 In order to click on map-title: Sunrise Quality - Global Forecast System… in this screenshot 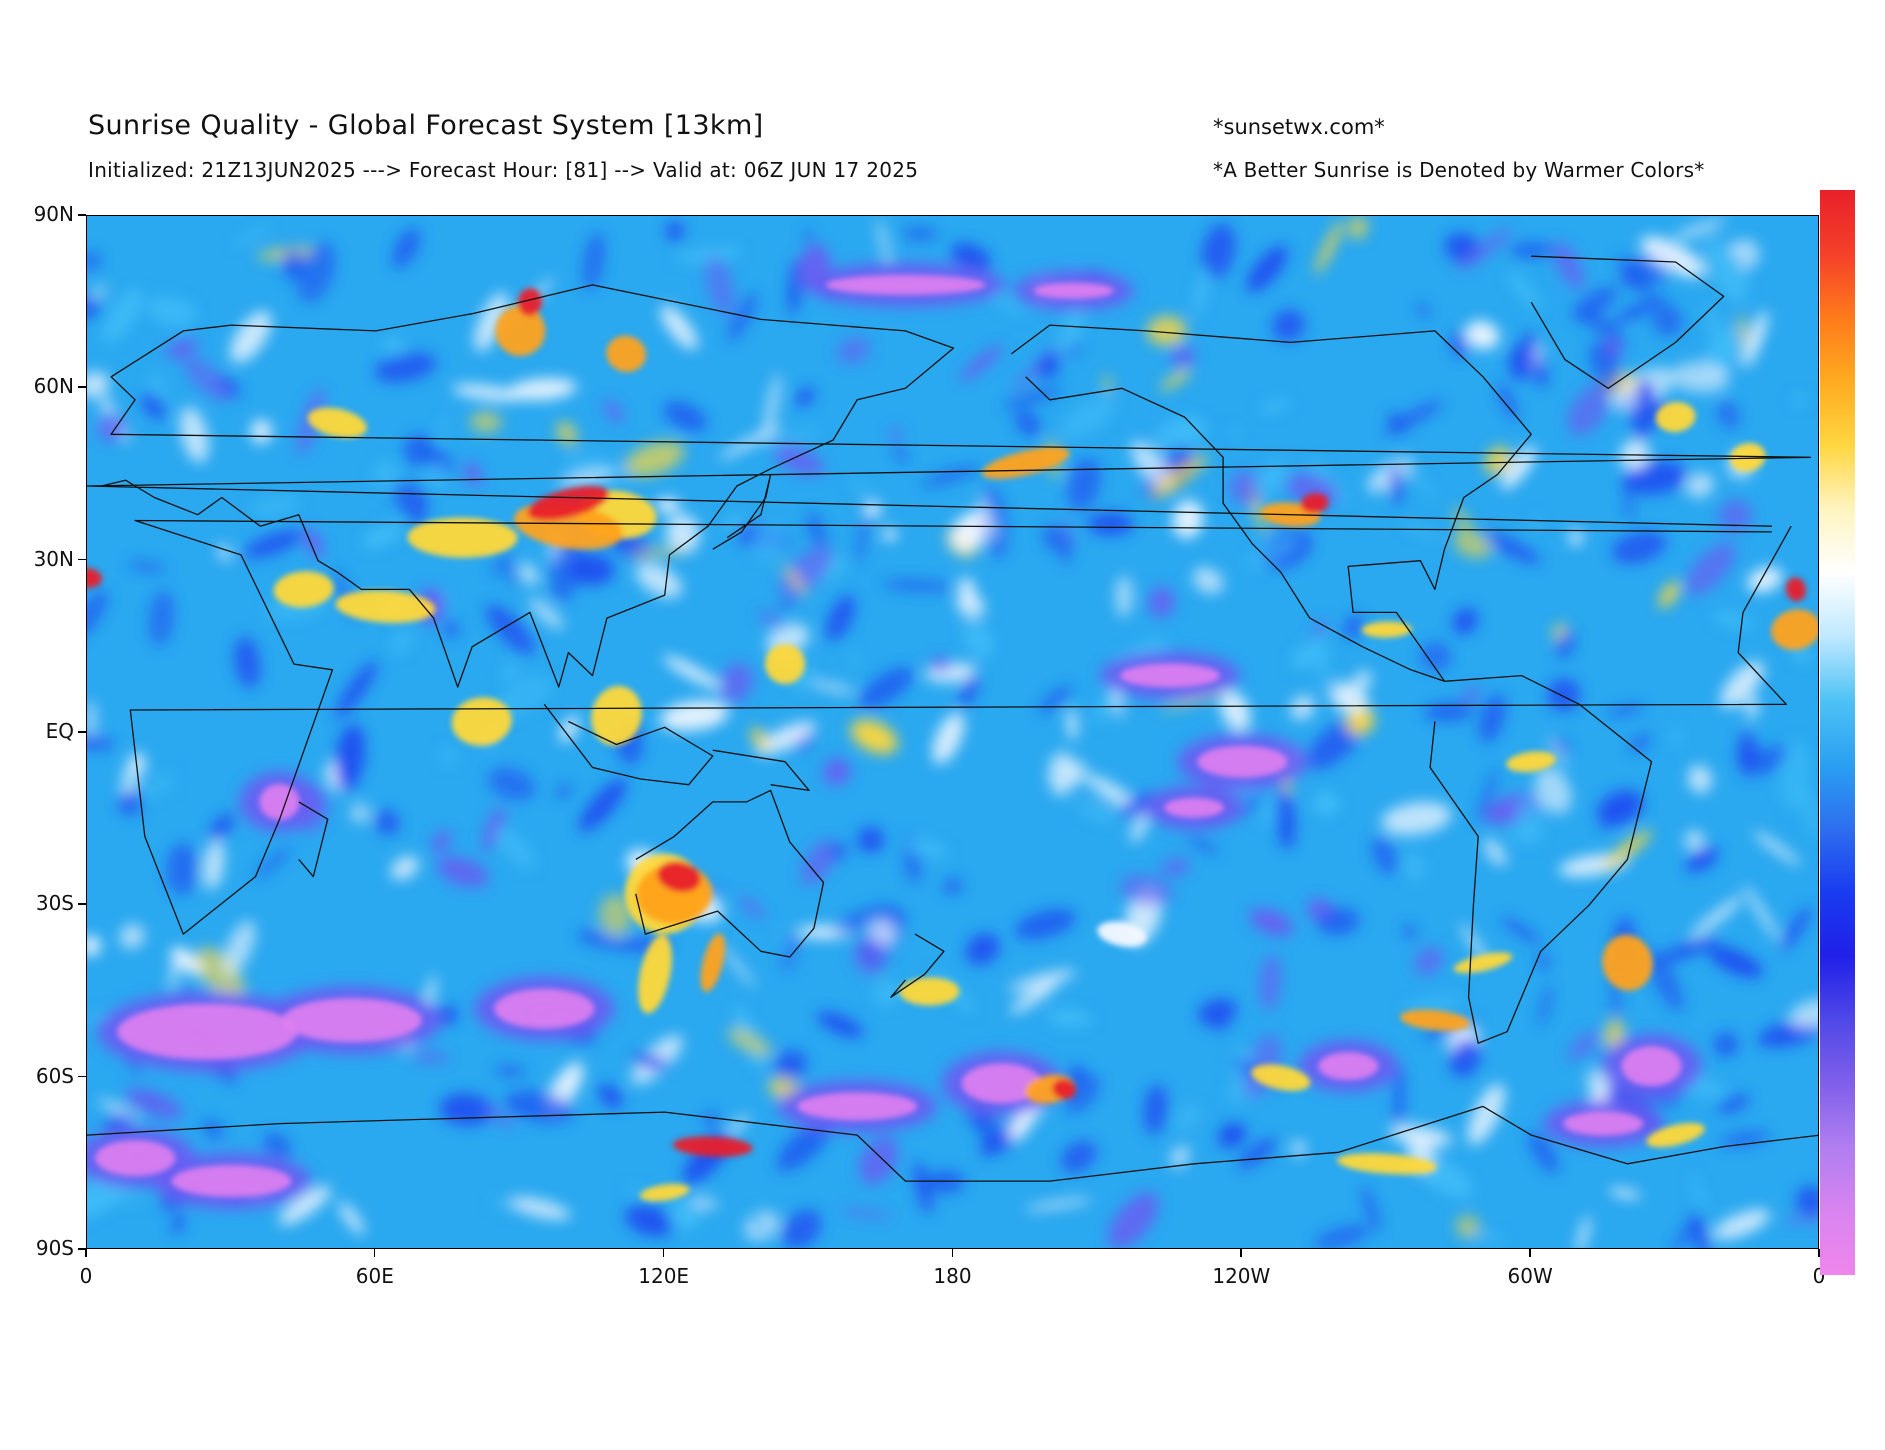, I will do `click(426, 125)`.